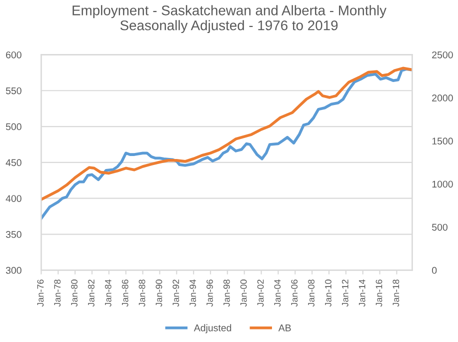 The width and height of the screenshot is (458, 342). I want to click on legend-label: Adjusted, so click(213, 329).